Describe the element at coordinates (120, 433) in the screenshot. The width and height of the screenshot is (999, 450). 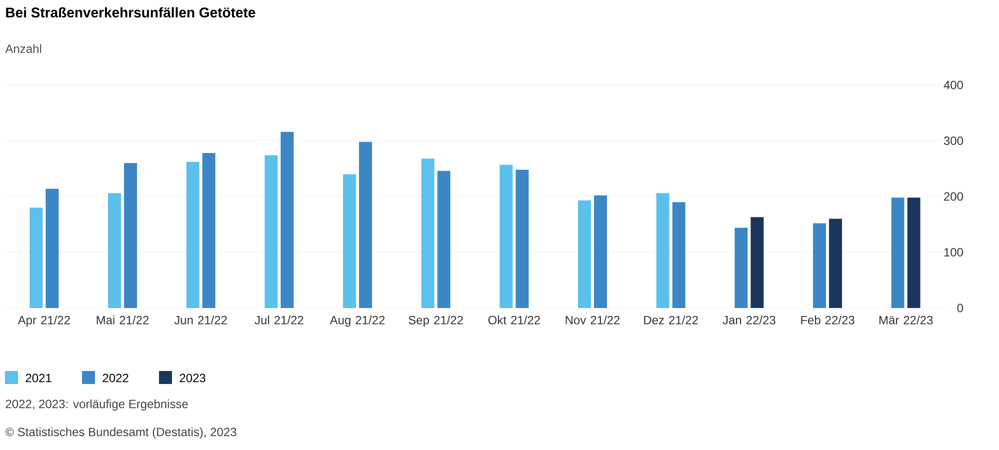
I see `text: © Statistisches Bundesamt (Destatis), 2023` at that location.